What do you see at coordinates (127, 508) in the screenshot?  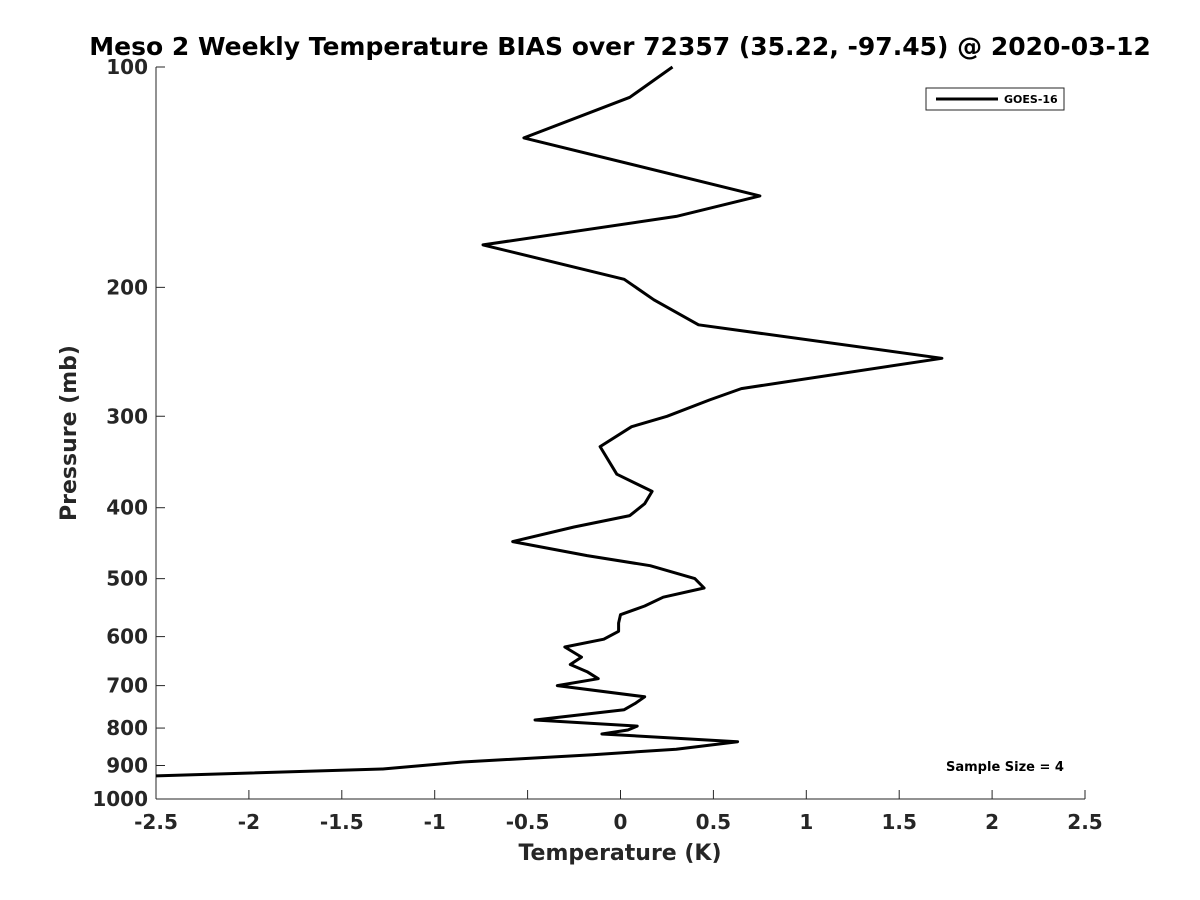 I see `y-tick-label: 400` at bounding box center [127, 508].